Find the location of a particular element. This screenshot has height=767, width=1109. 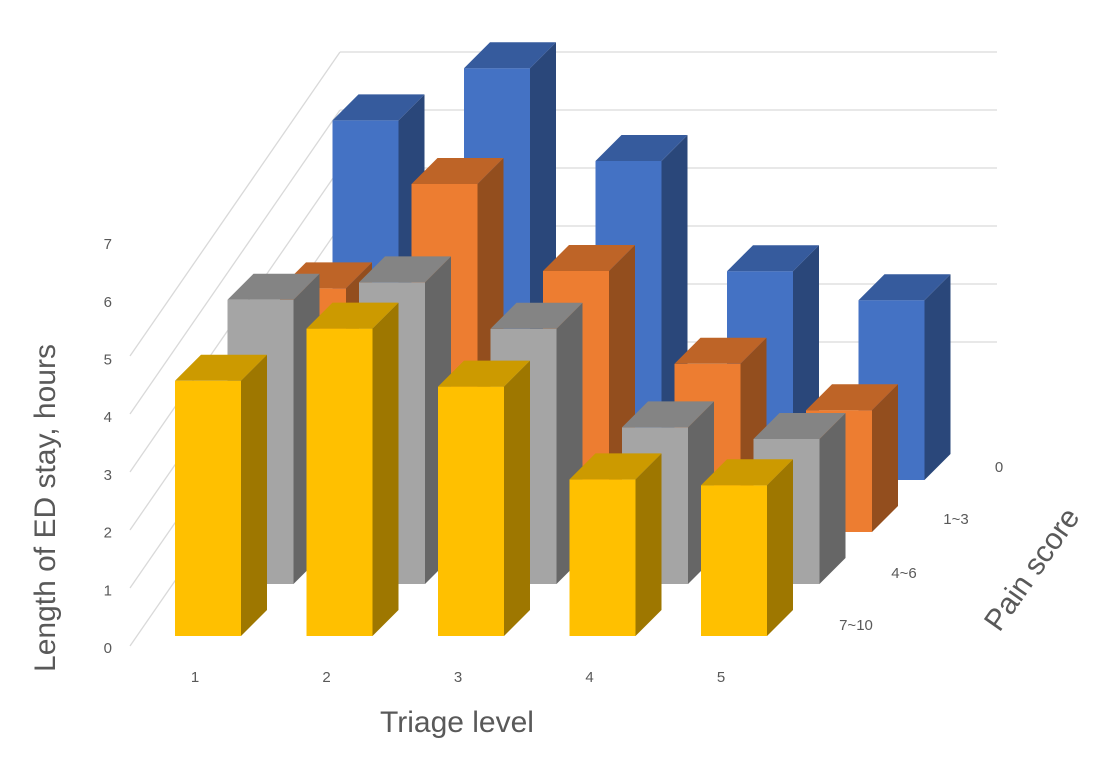

y-axis-title: Length of ED stay, hours is located at coordinates (45, 508).